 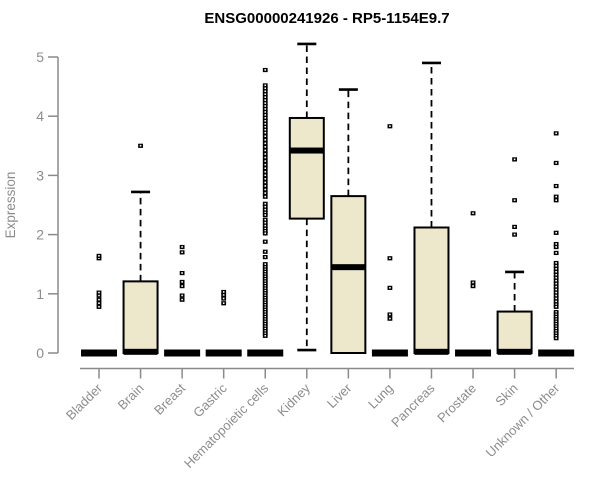 I want to click on flat-box-unknown-other, so click(x=556, y=353).